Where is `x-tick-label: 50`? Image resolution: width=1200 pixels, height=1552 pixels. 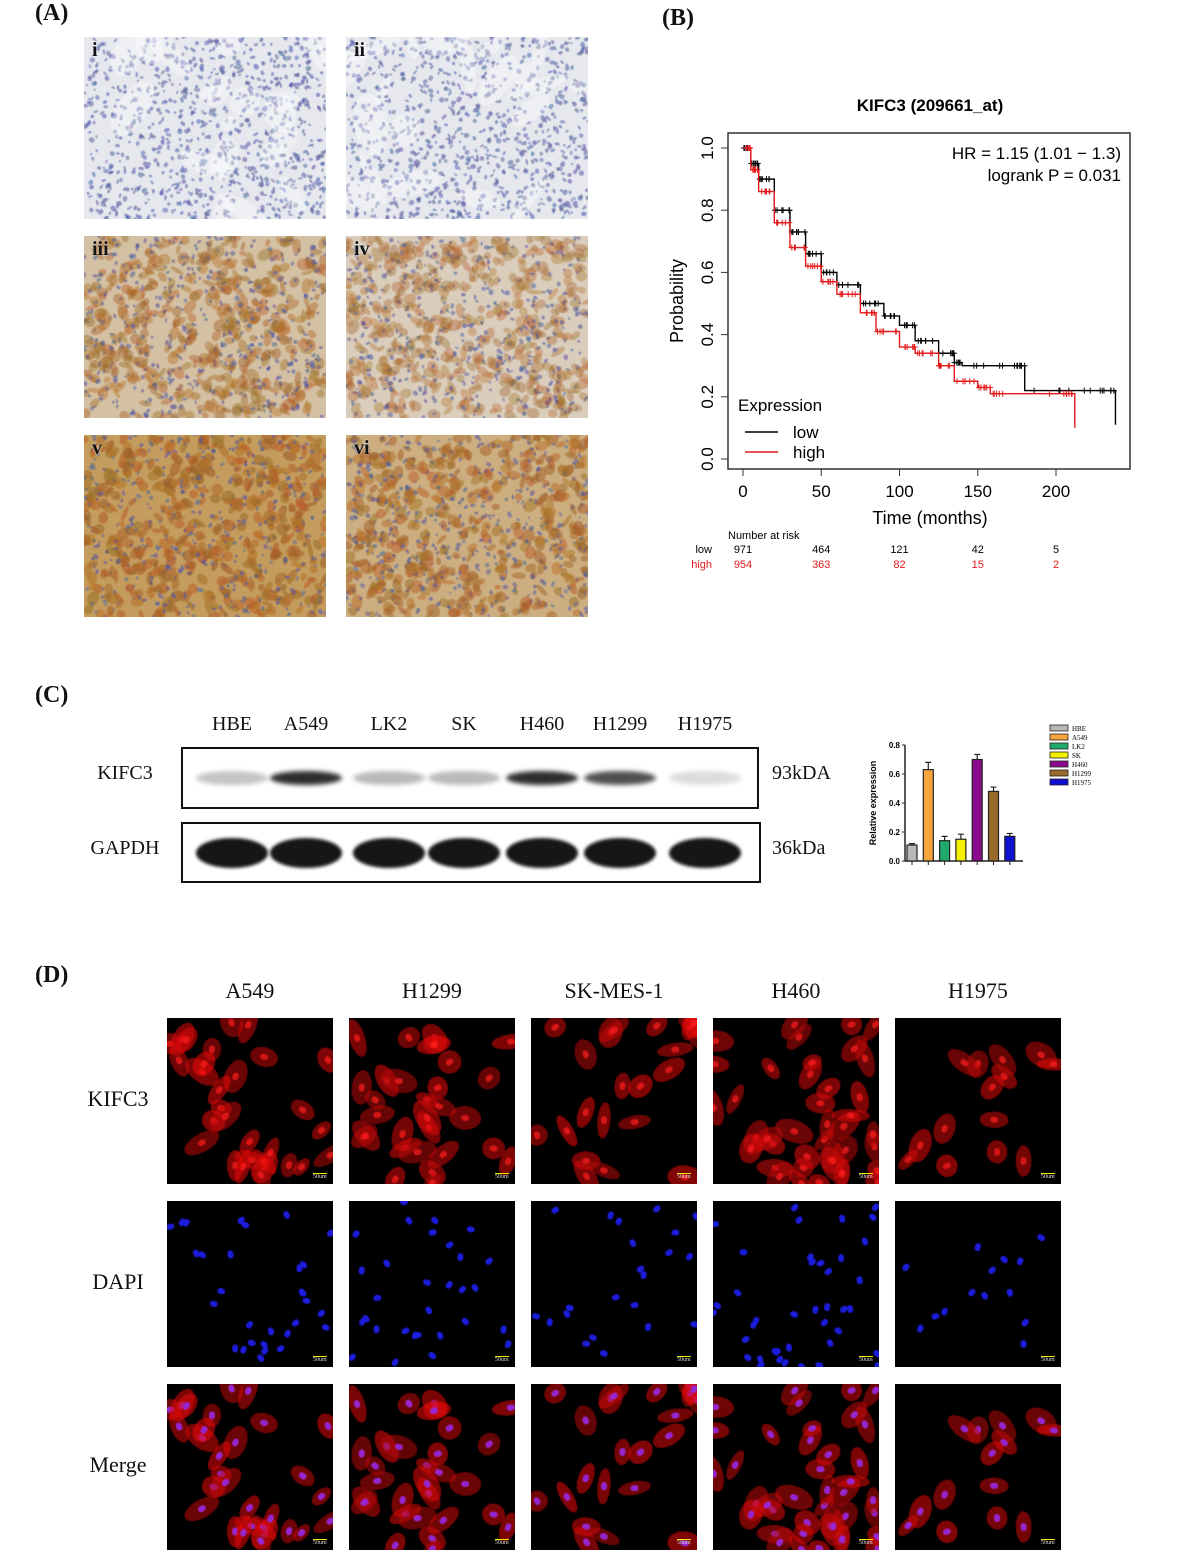
x-tick-label: 50 is located at coordinates (821, 491).